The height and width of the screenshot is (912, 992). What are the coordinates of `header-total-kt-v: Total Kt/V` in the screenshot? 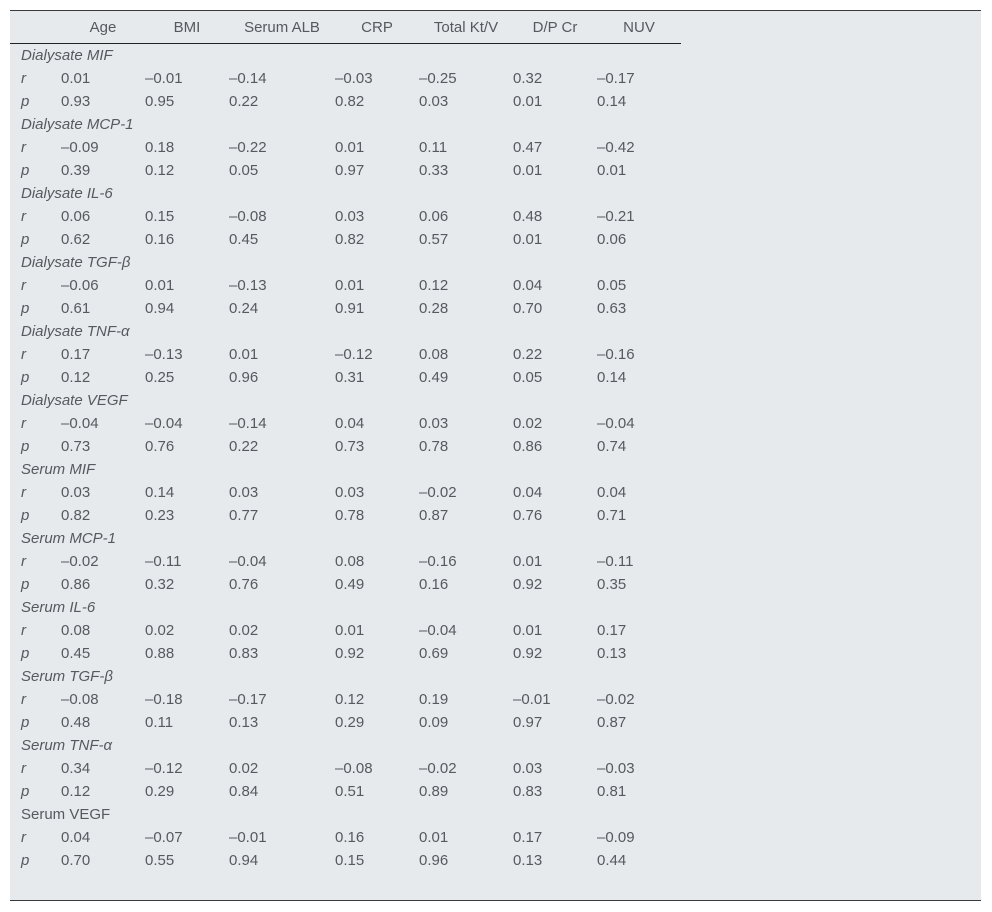 It's located at (466, 27).